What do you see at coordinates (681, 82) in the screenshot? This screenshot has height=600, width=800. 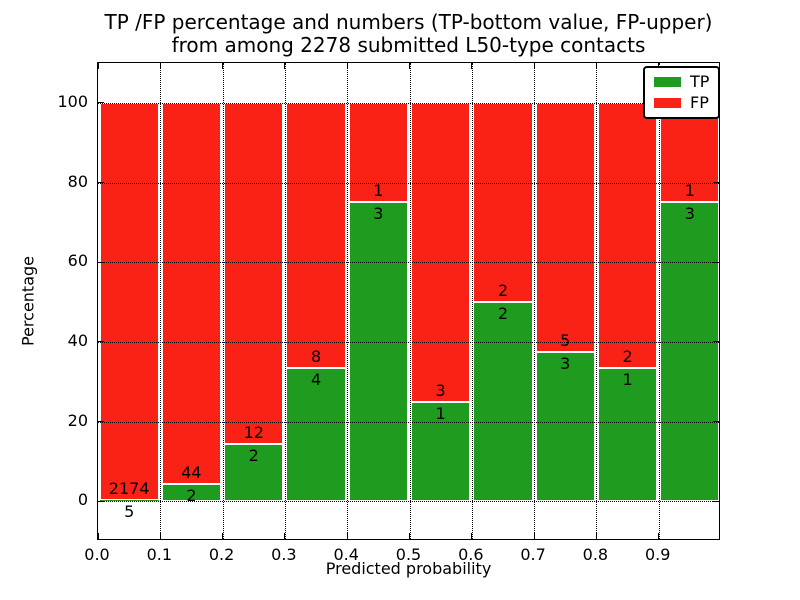 I see `legend-entry-tp: TP` at bounding box center [681, 82].